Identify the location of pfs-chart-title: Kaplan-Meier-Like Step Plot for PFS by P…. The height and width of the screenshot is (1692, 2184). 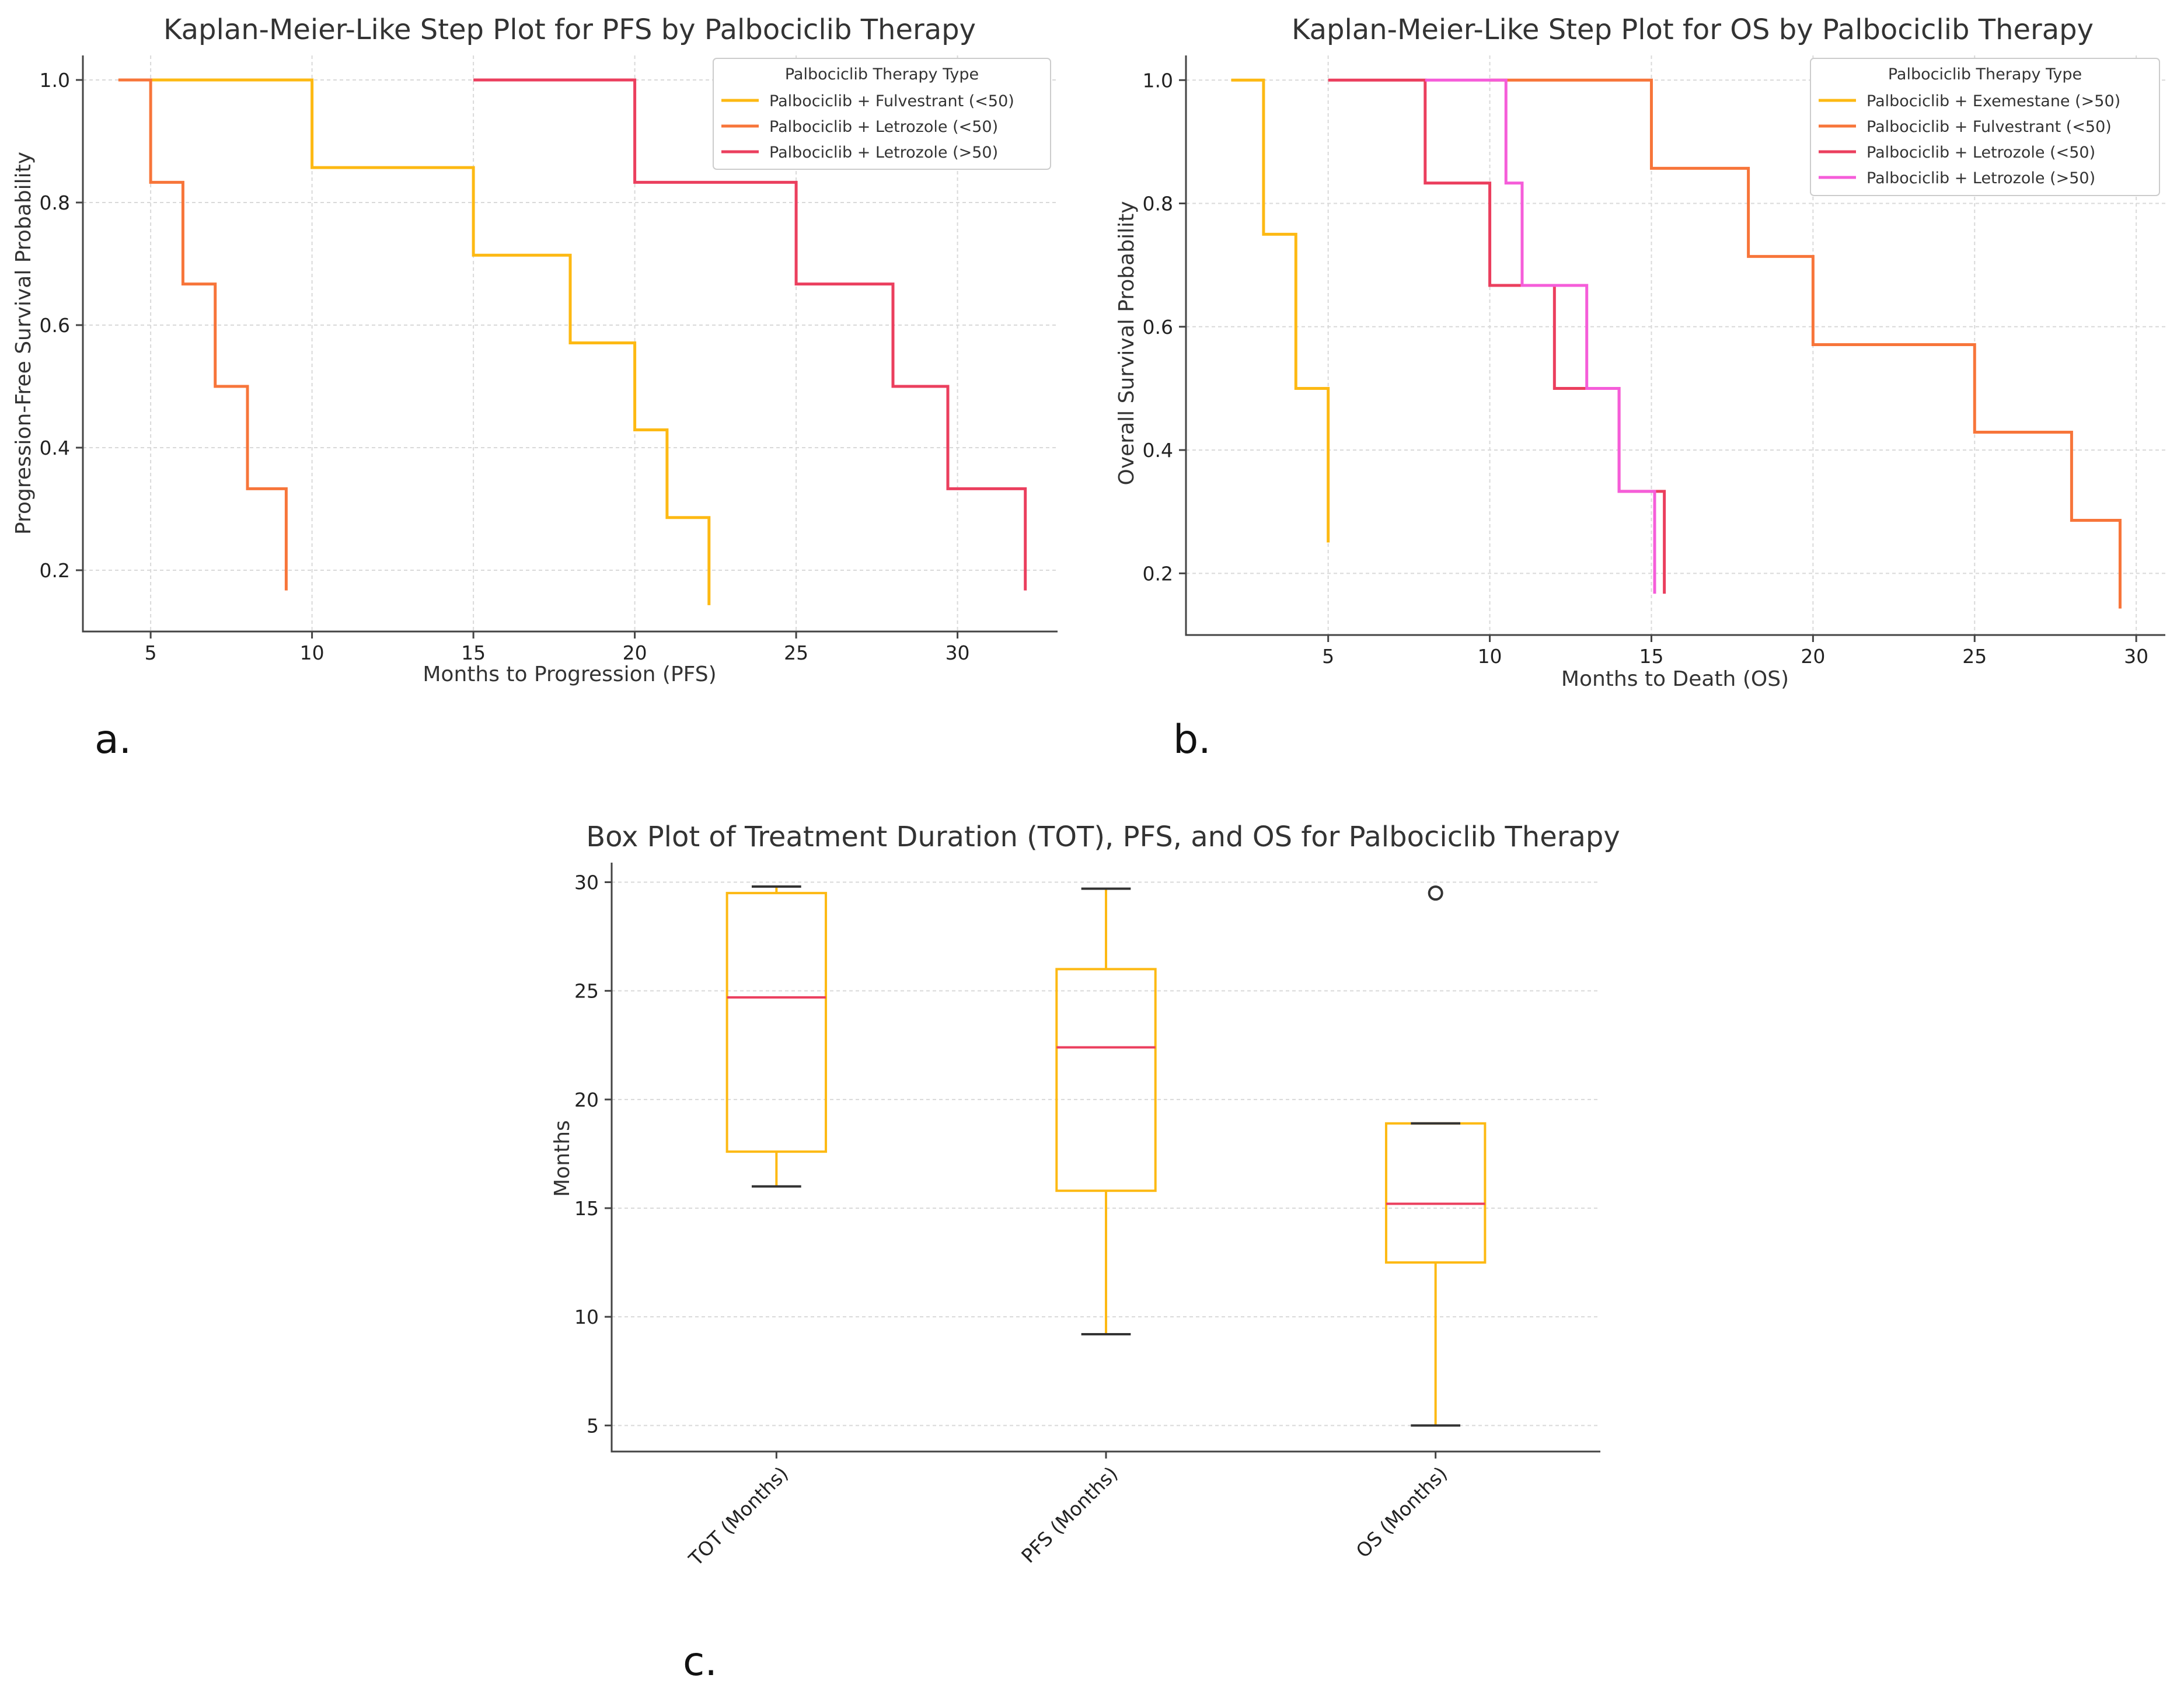
(569, 29).